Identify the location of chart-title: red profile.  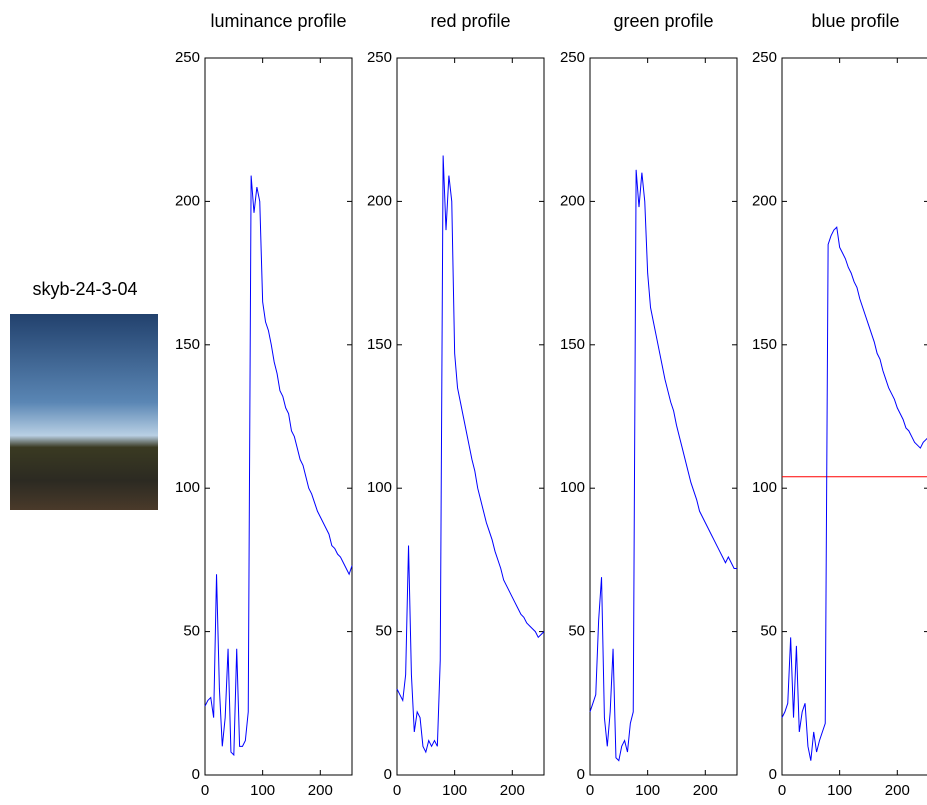
(470, 21).